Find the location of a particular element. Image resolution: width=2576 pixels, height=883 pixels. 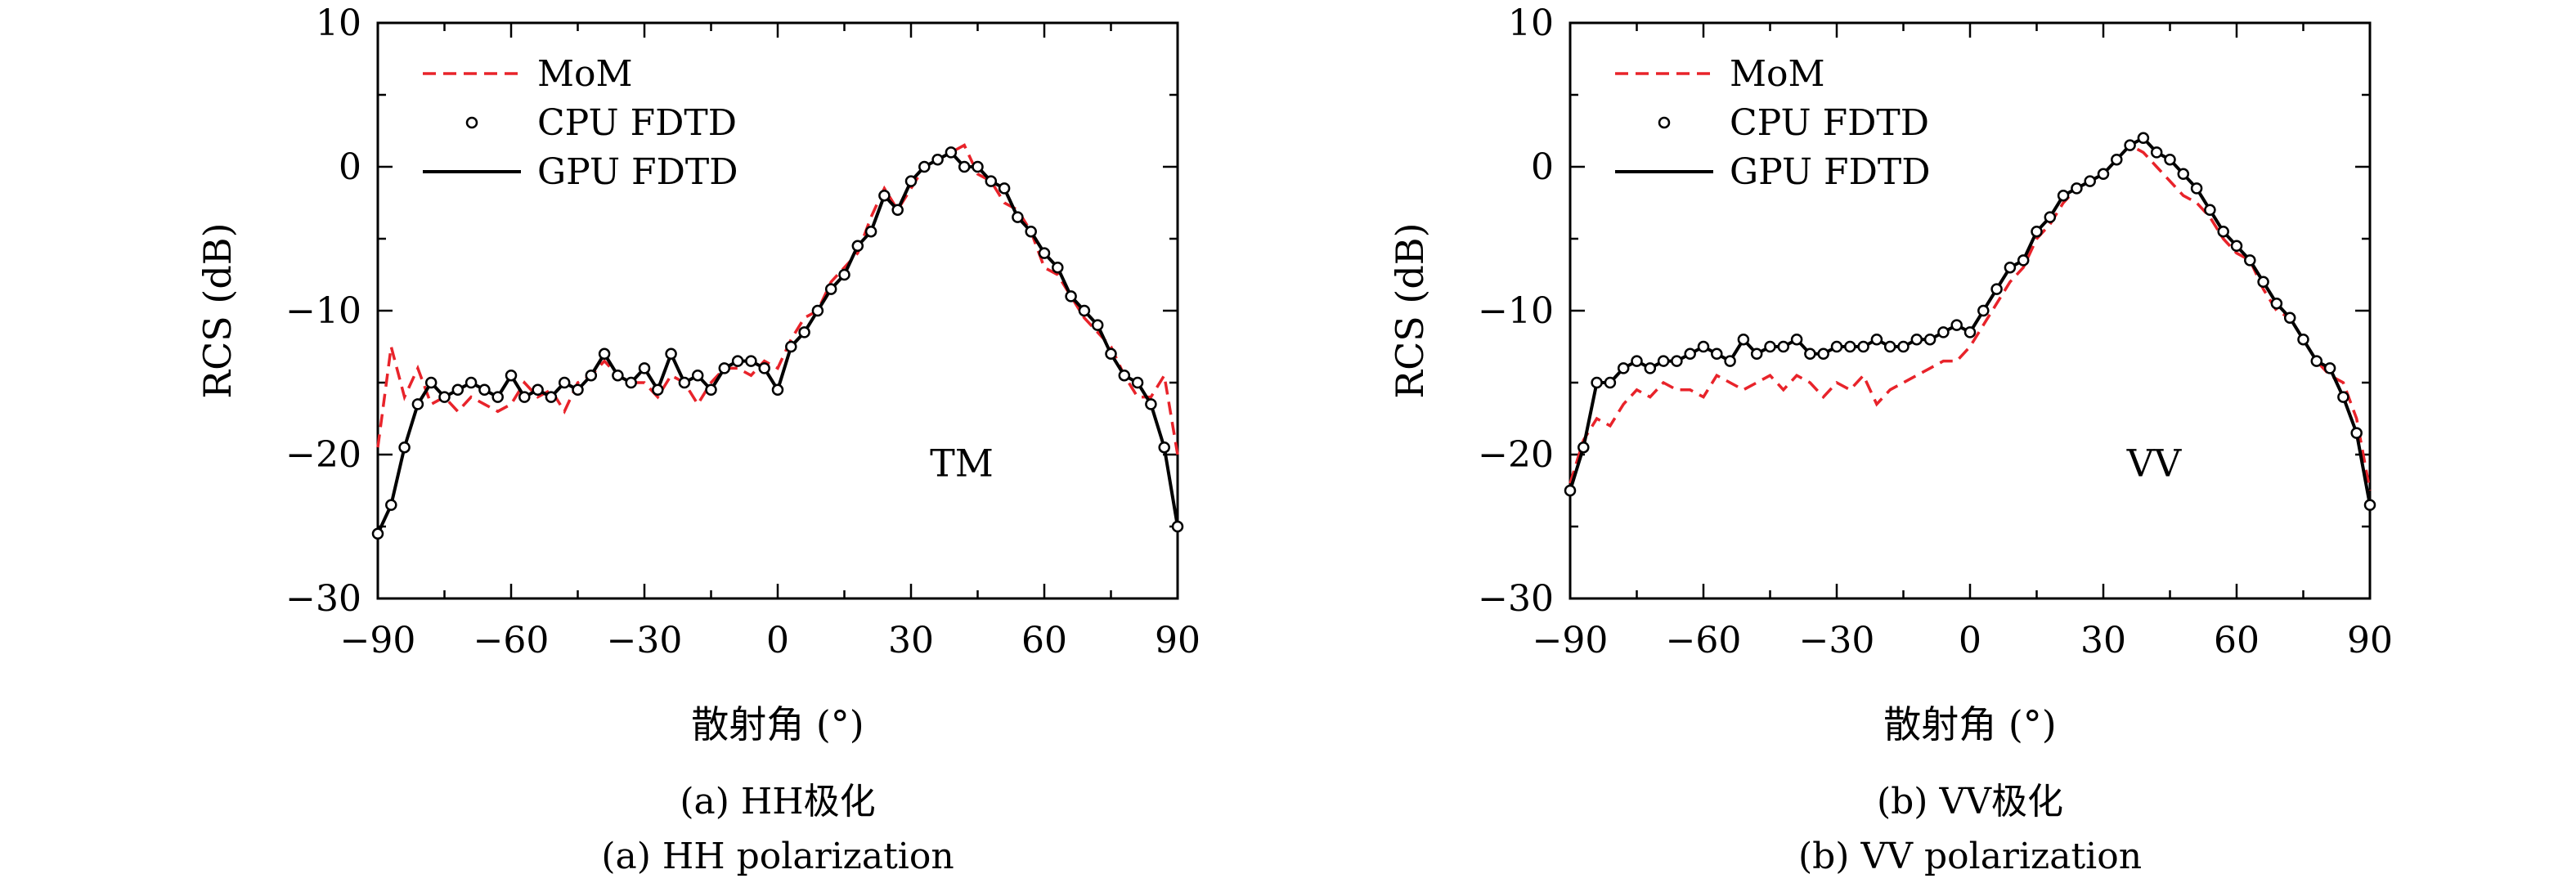

x-tick-label: −60 is located at coordinates (1704, 640).